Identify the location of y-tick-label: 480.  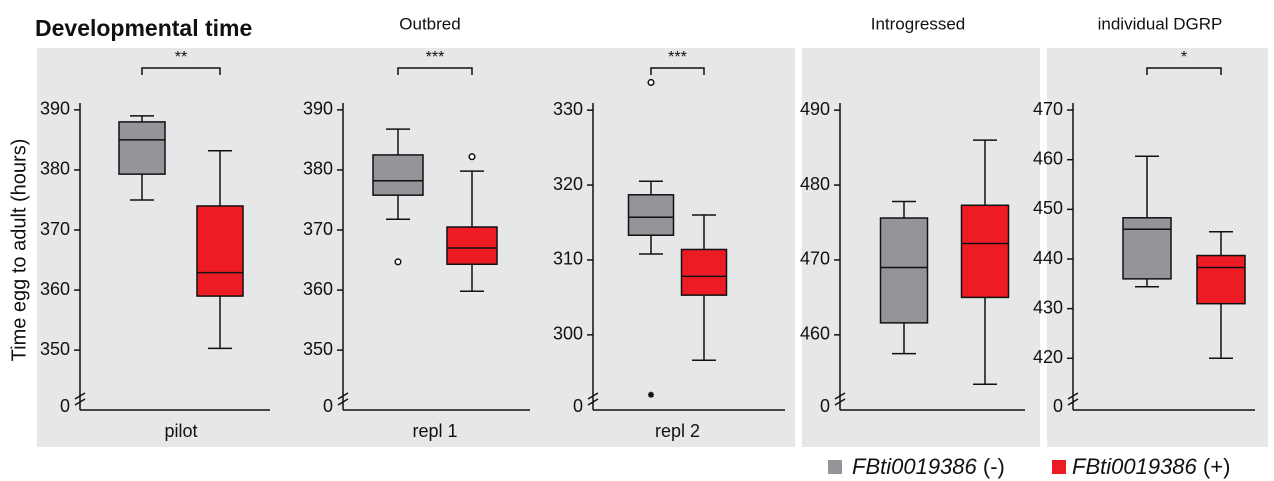
(815, 184).